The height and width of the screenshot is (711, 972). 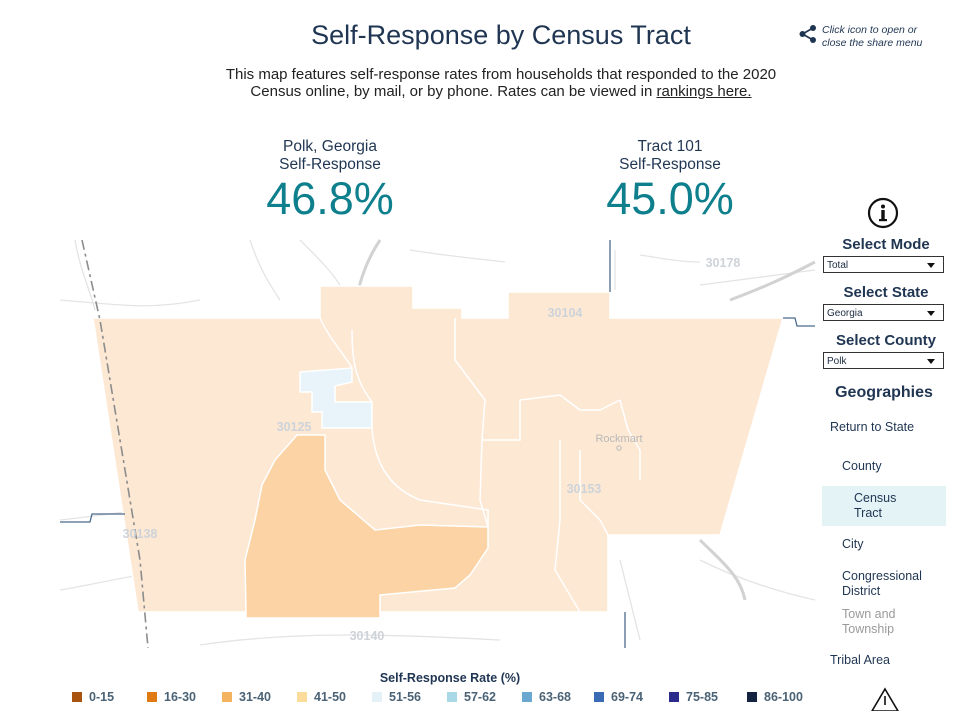 I want to click on select-state-title: Select State, so click(x=886, y=292).